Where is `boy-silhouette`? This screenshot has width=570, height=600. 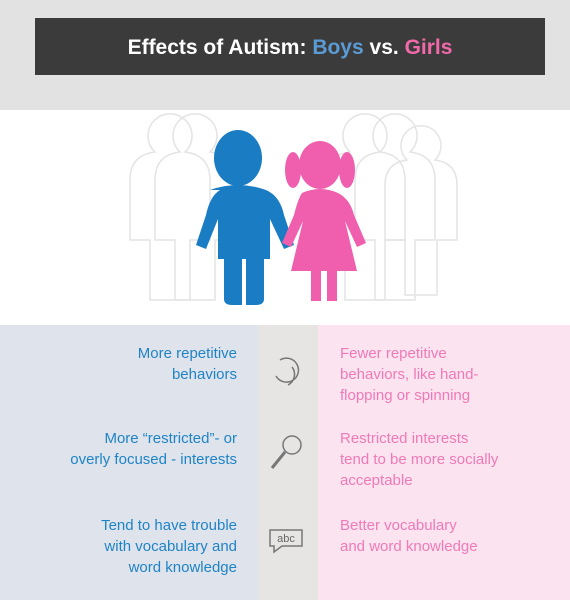
boy-silhouette is located at coordinates (245, 217).